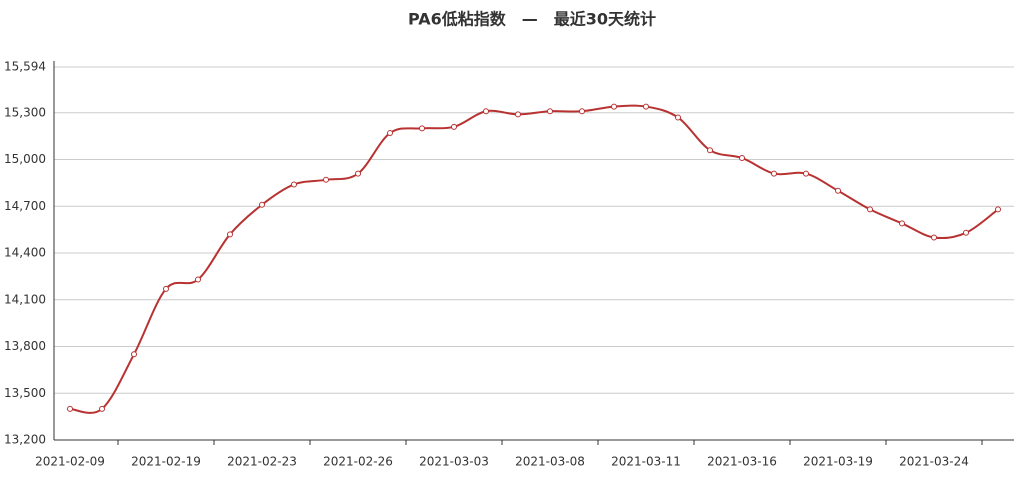  What do you see at coordinates (25, 440) in the screenshot?
I see `y-tick-label: 13,200` at bounding box center [25, 440].